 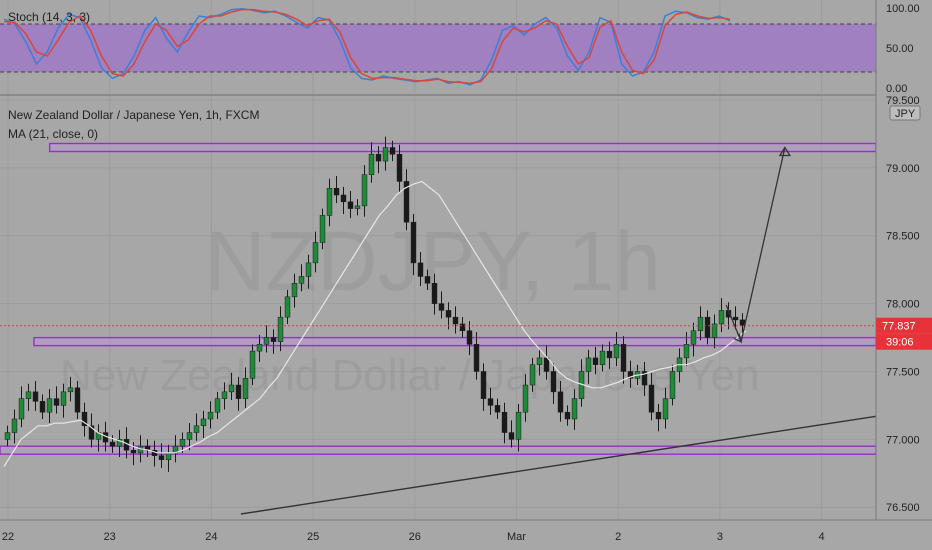 What do you see at coordinates (900, 343) in the screenshot?
I see `countdown-label: 39:06` at bounding box center [900, 343].